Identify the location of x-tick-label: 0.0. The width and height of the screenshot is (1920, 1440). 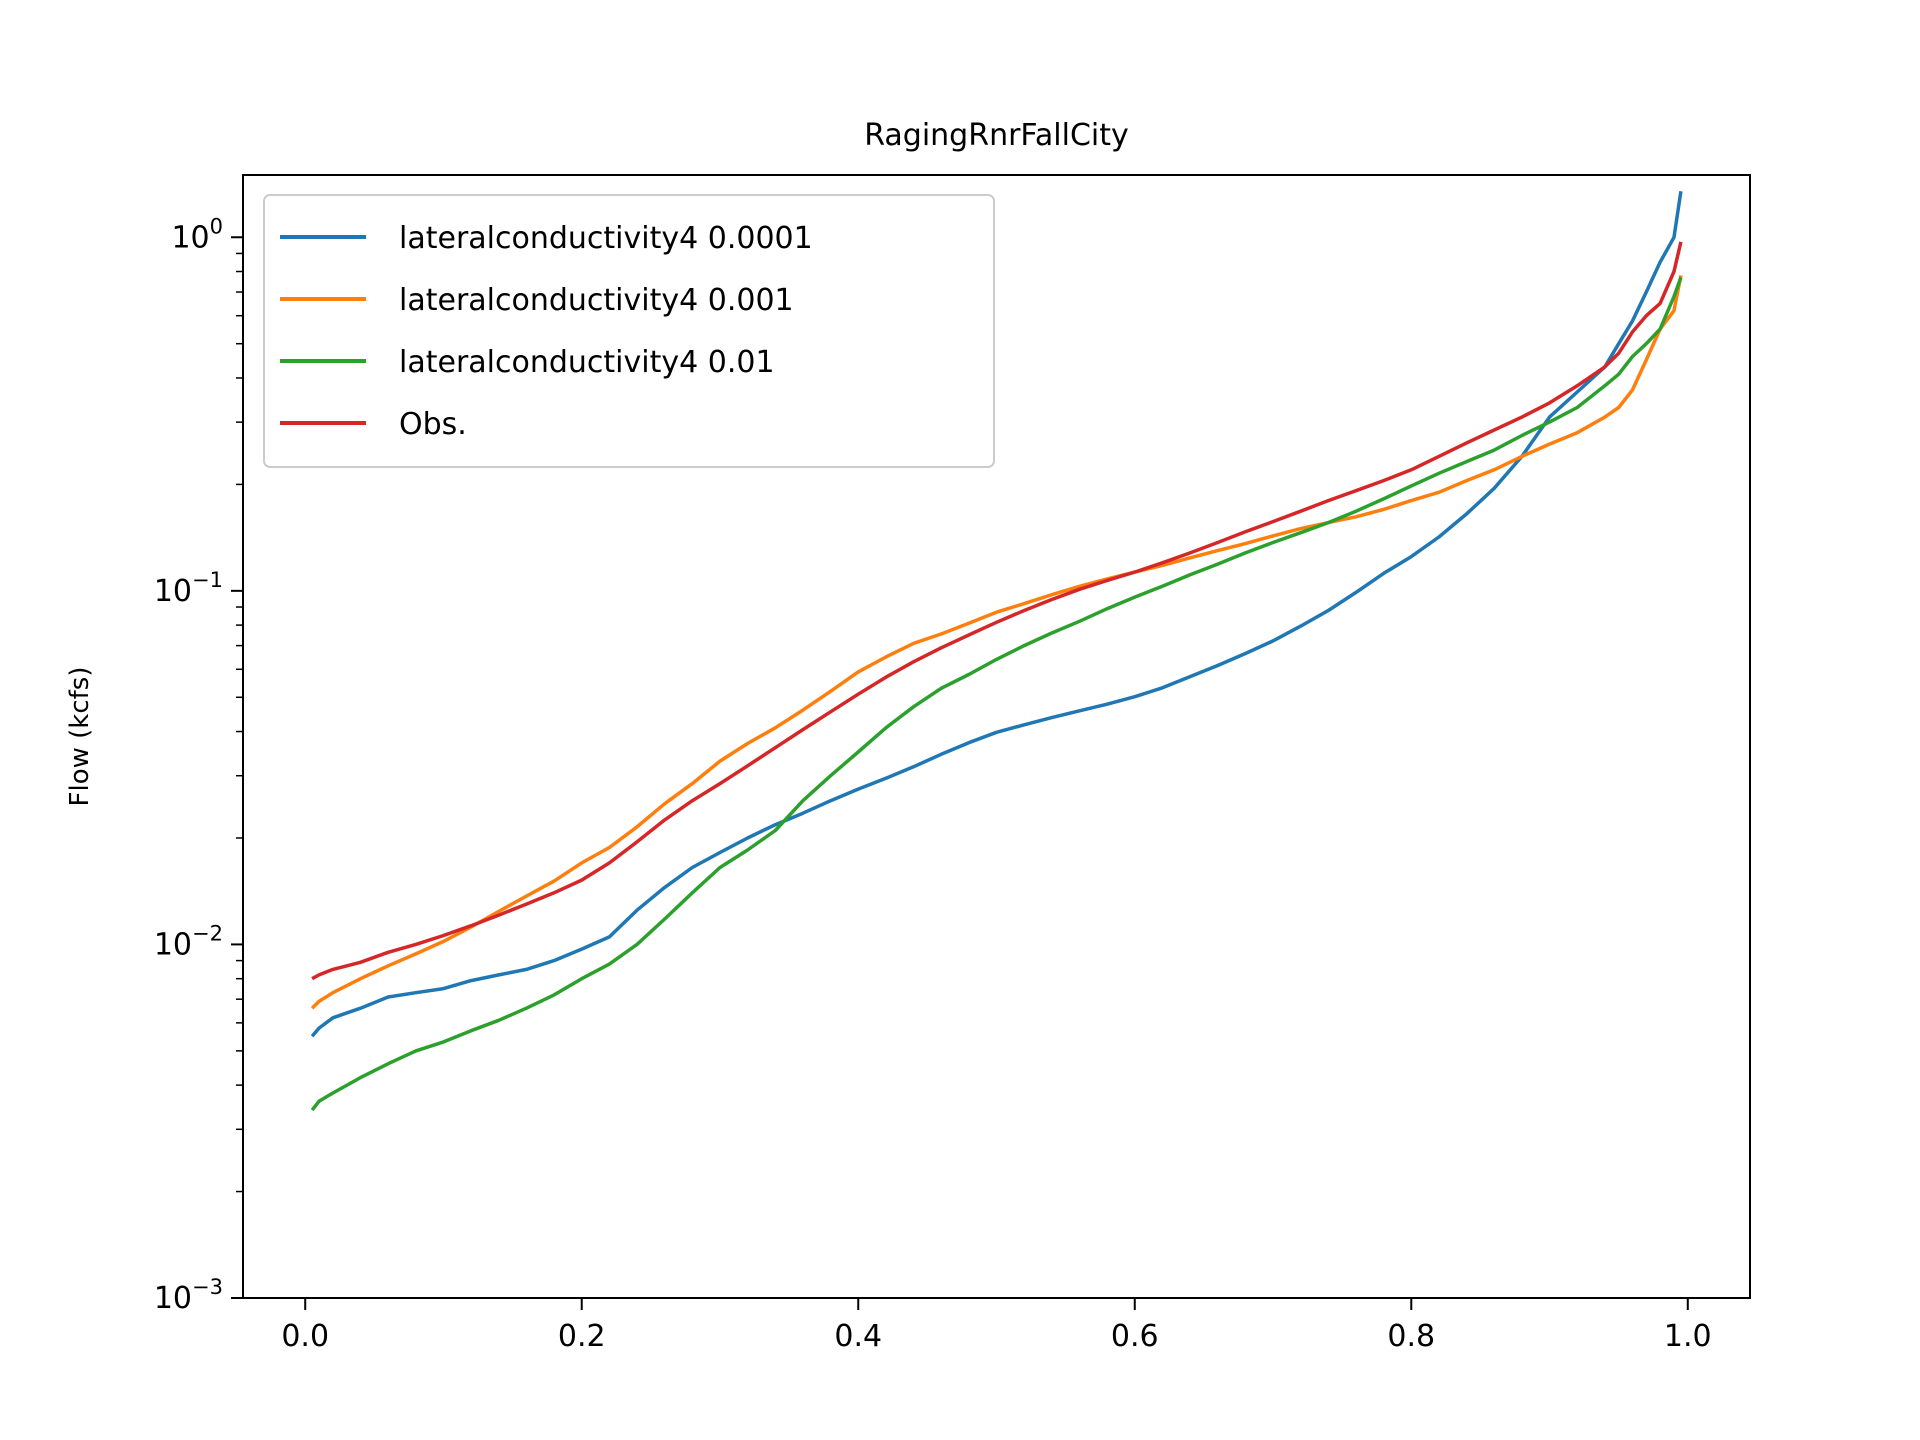
(305, 1336).